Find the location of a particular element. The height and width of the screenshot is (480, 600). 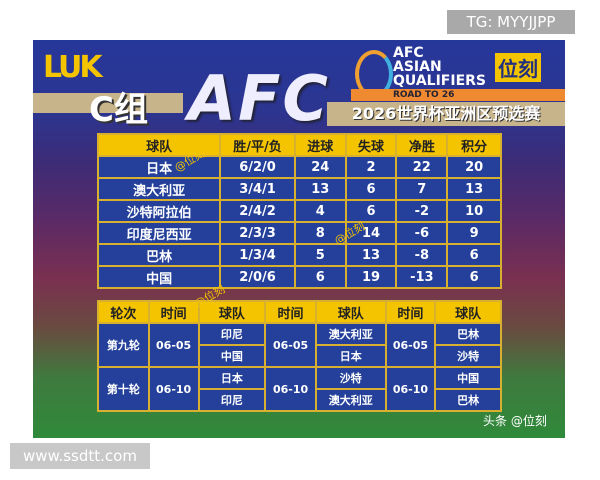

fixture-row: 印尼 澳大利亚 巴林 is located at coordinates (300, 400).